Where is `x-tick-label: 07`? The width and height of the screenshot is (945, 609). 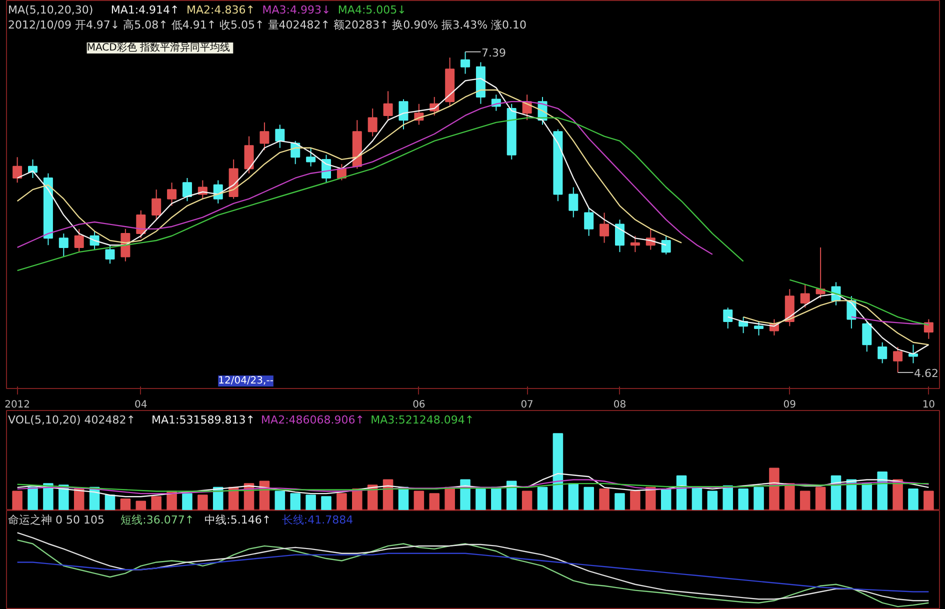
x-tick-label: 07 is located at coordinates (527, 405).